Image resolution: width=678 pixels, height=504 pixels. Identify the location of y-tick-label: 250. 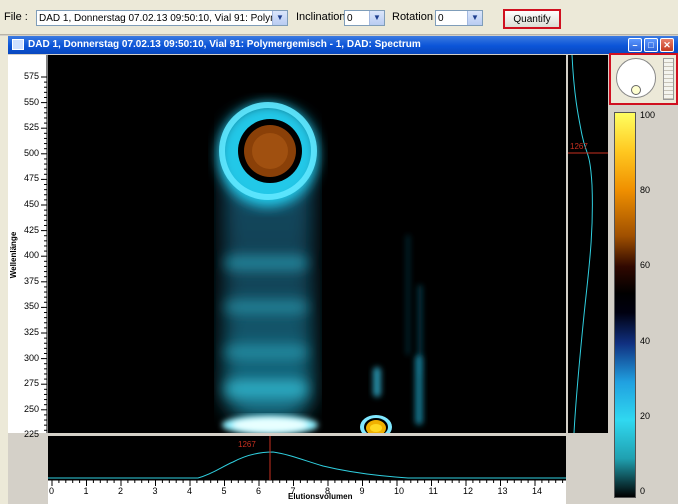
(32, 408).